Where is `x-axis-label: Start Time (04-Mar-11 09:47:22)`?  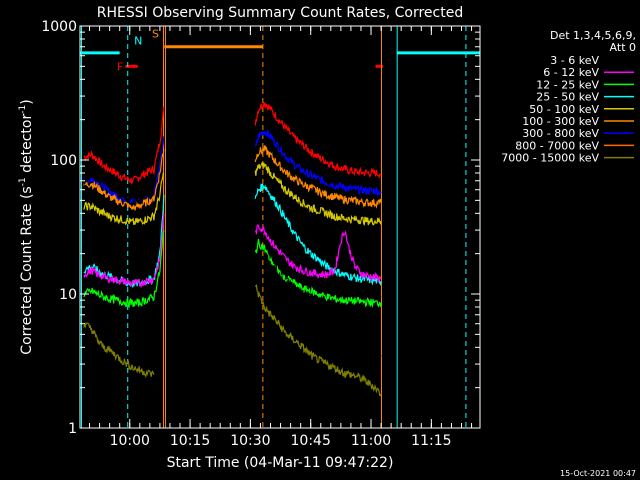 x-axis-label: Start Time (04-Mar-11 09:47:22) is located at coordinates (280, 463).